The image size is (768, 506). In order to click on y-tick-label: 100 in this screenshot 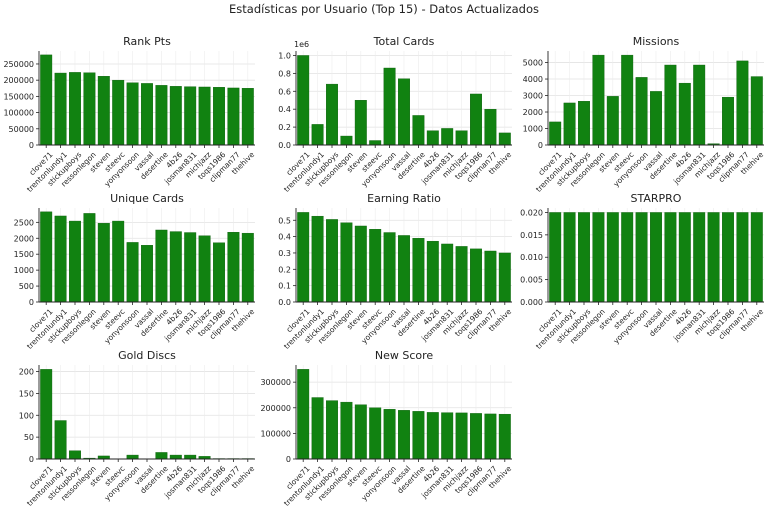, I will do `click(26, 415)`.